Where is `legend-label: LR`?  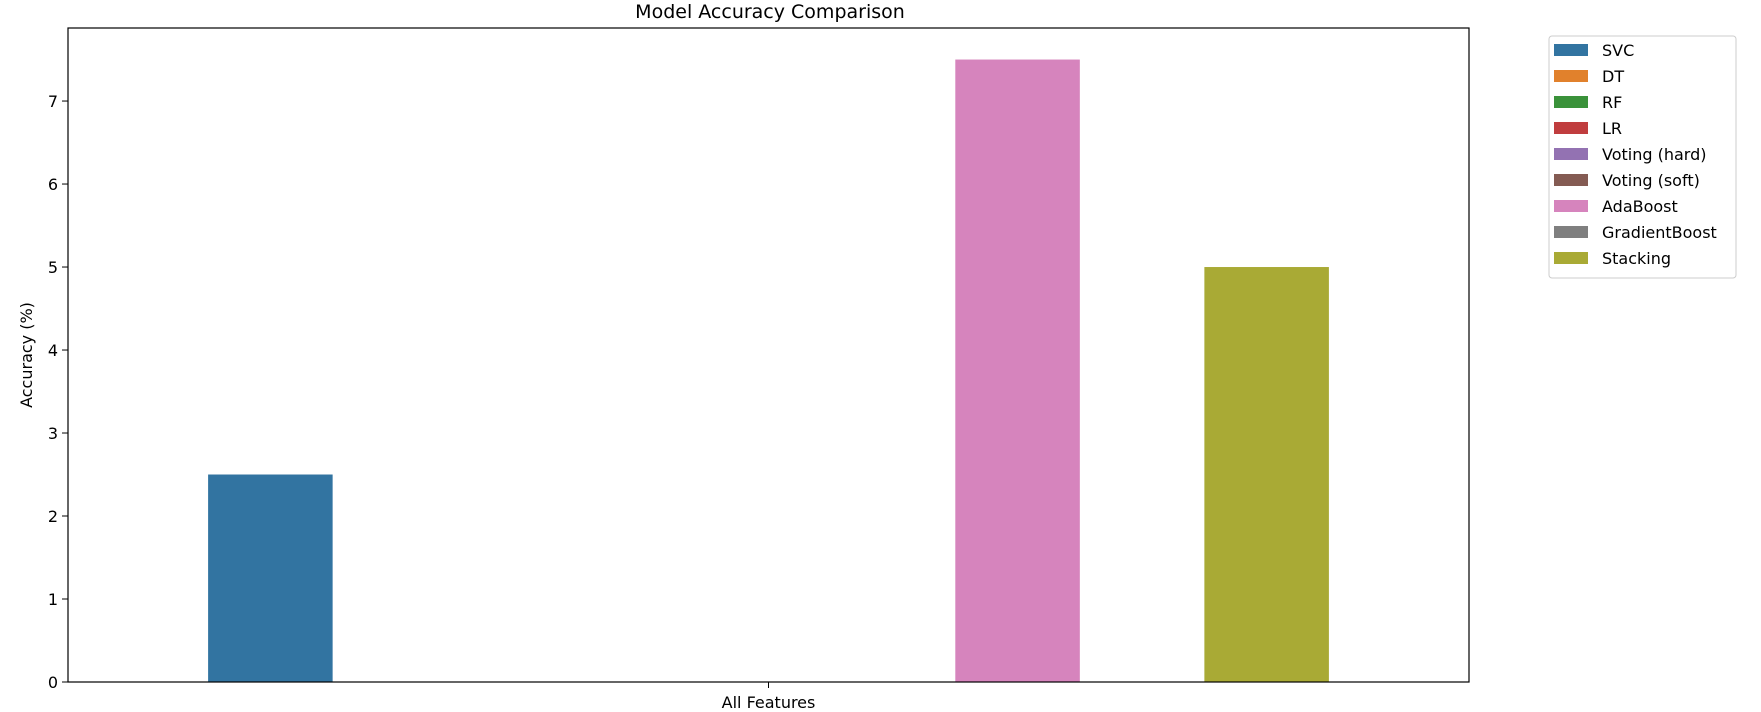
legend-label: LR is located at coordinates (1612, 128).